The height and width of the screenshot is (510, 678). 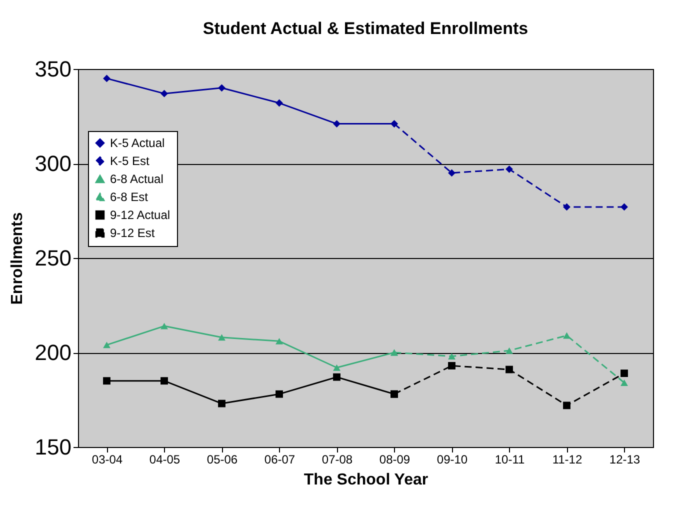 What do you see at coordinates (280, 459) in the screenshot?
I see `x-tick-label: 06-07` at bounding box center [280, 459].